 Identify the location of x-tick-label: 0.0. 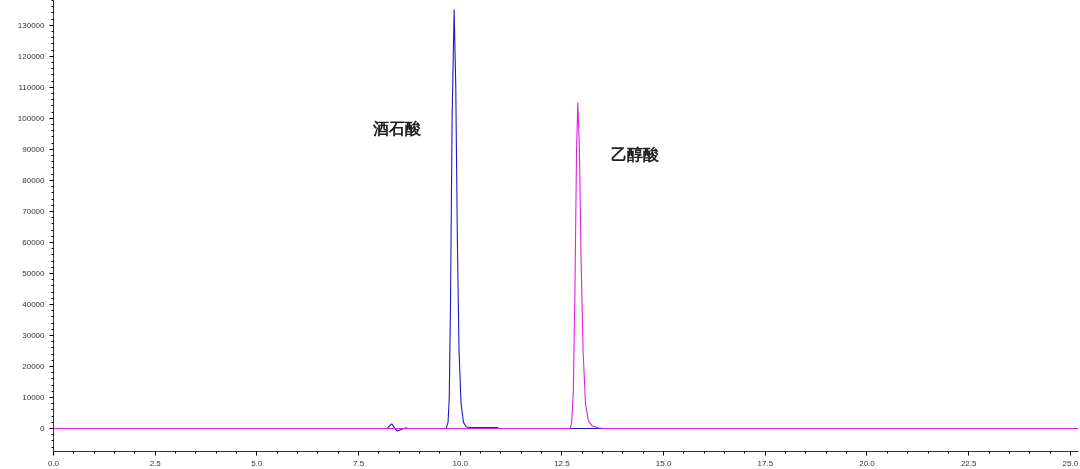
(53, 463).